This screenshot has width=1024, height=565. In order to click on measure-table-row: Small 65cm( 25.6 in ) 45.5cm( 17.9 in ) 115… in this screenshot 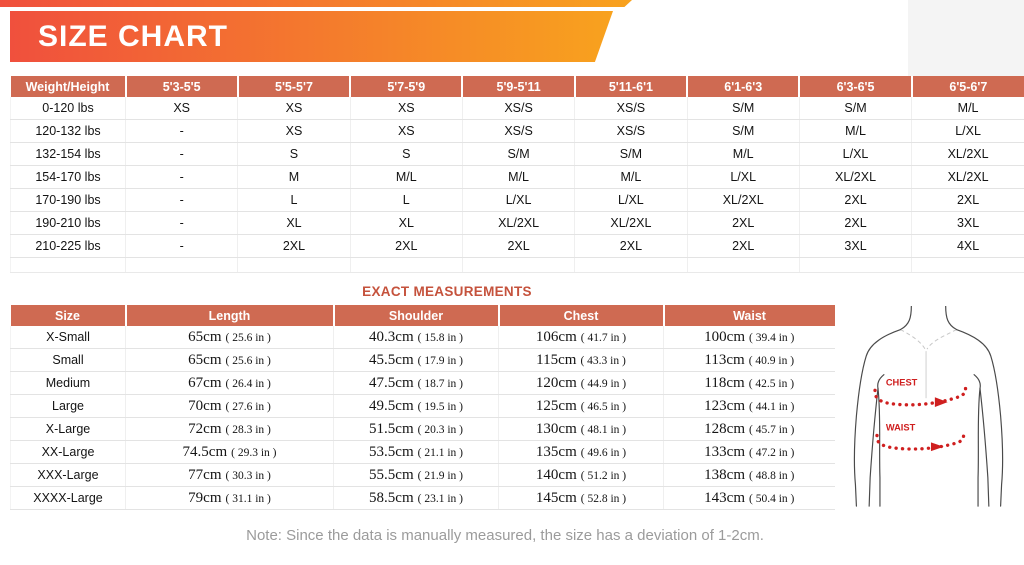, I will do `click(422, 360)`.